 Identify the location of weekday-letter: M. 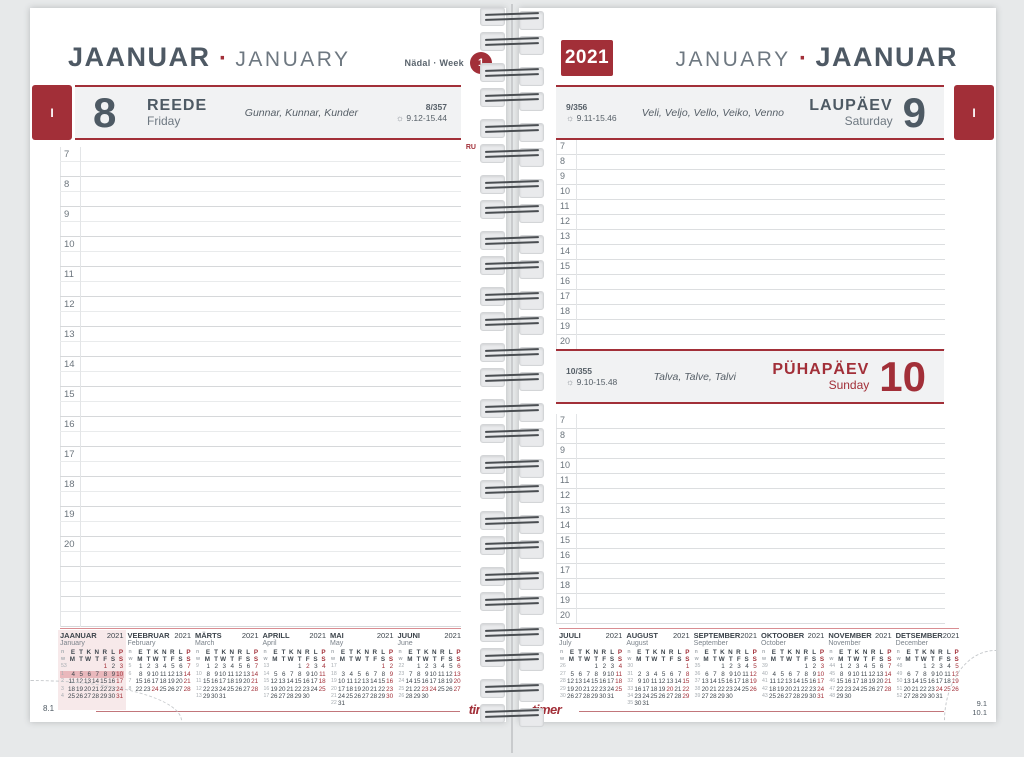
(706, 659).